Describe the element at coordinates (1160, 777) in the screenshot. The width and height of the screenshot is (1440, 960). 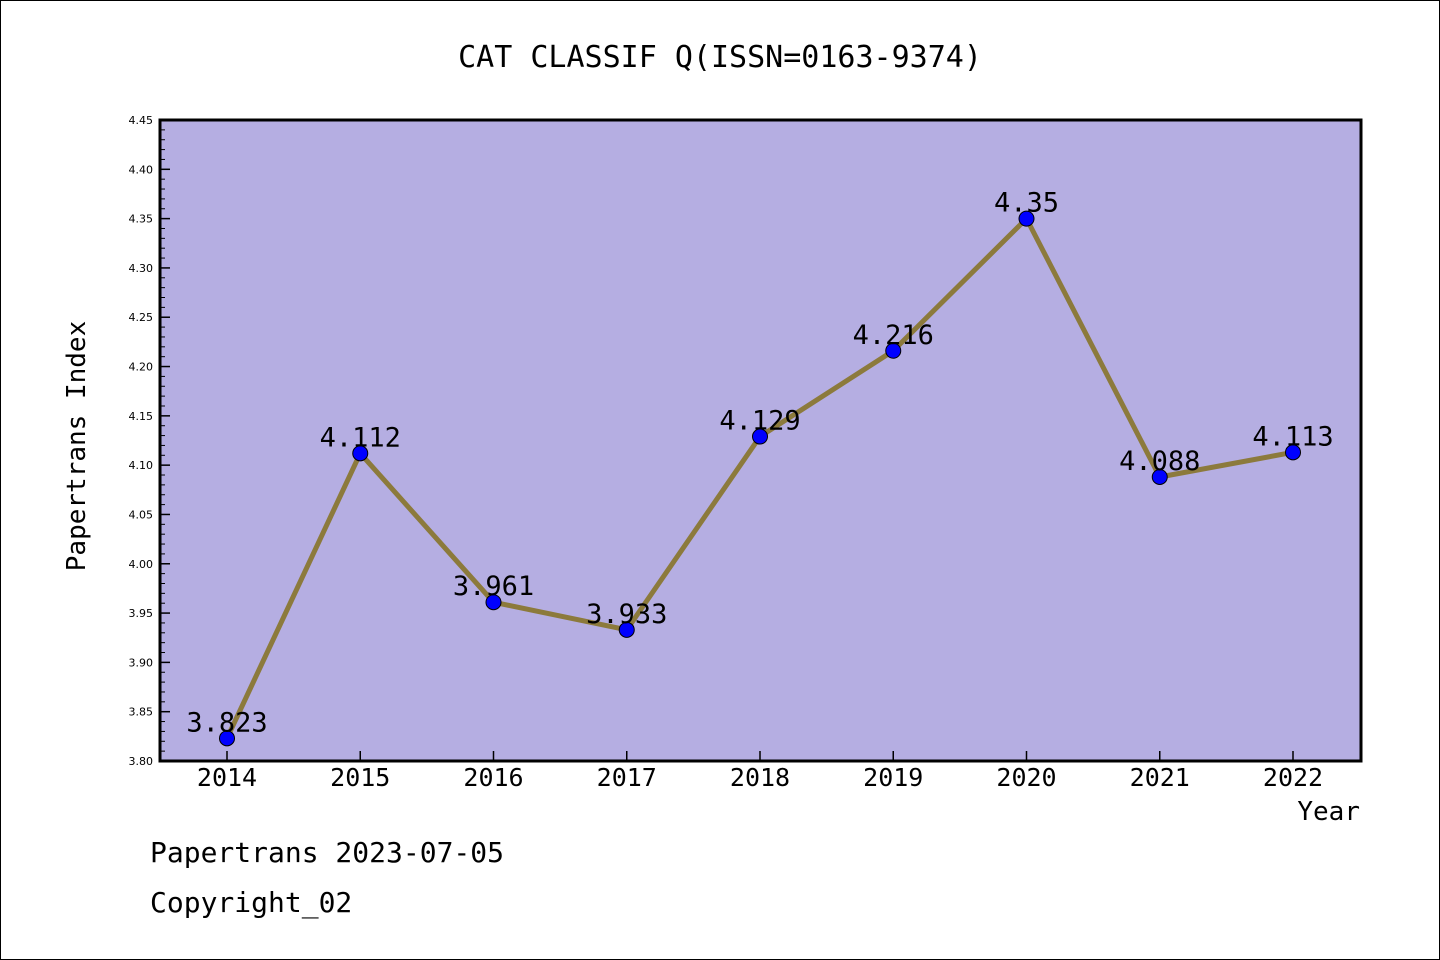
I see `x-tick-label: 2021` at that location.